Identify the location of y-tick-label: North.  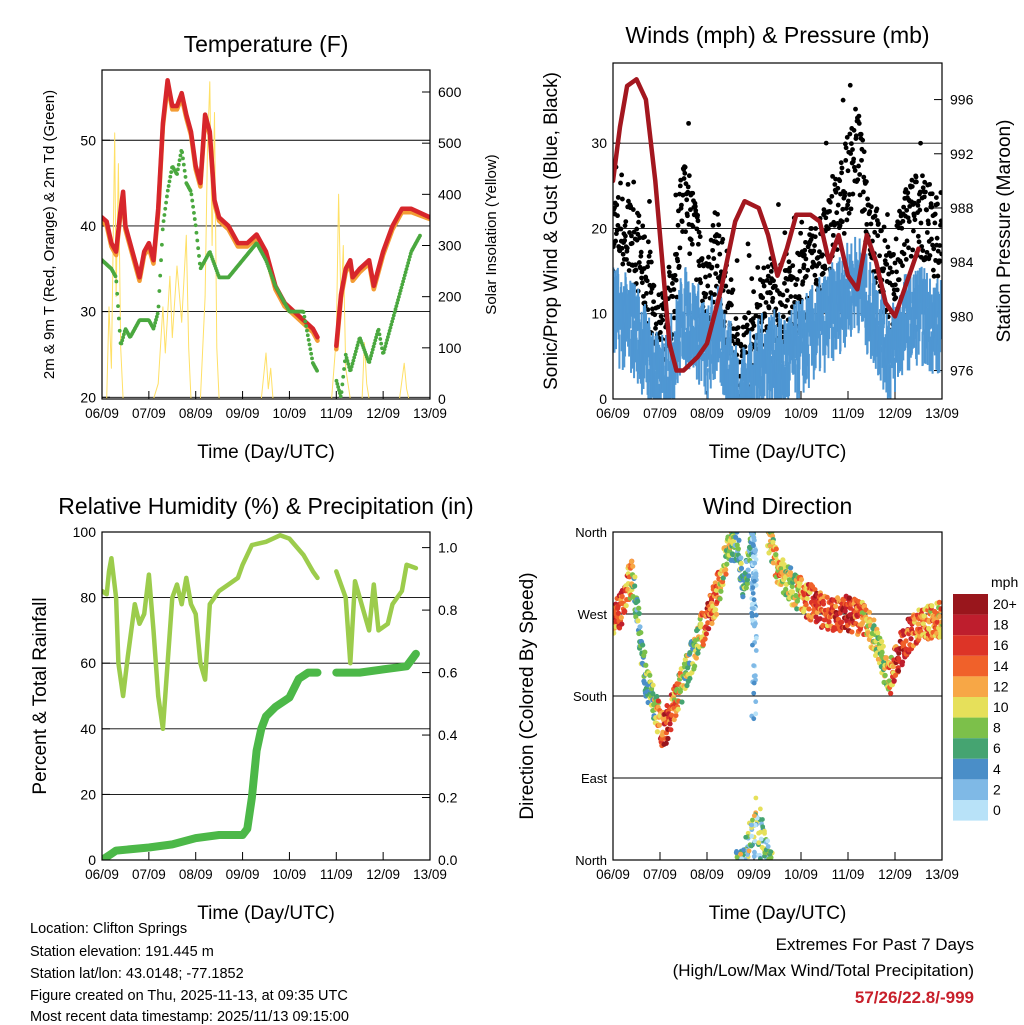
(591, 532).